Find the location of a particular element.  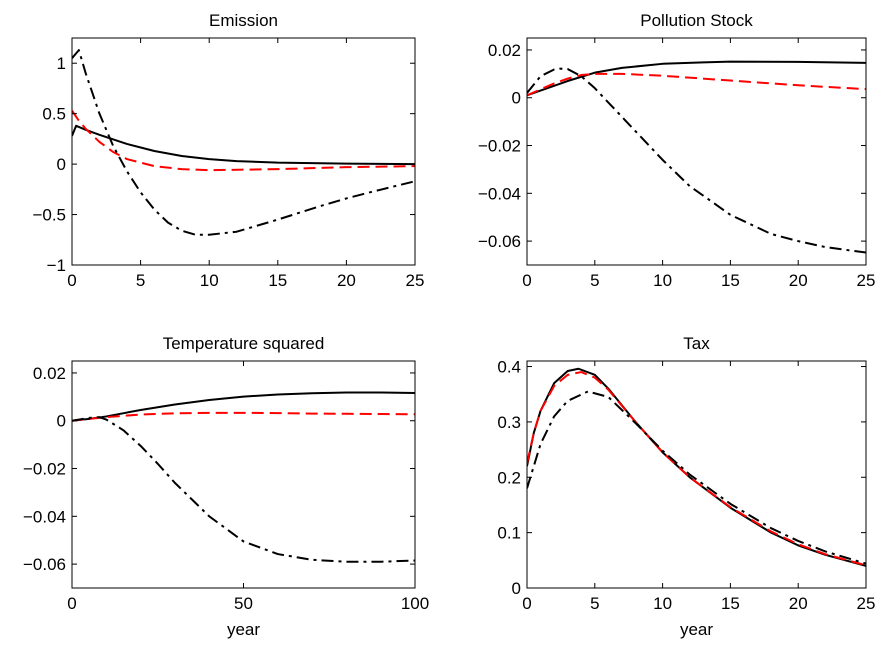

subplot-title: Temperature squared is located at coordinates (244, 343).